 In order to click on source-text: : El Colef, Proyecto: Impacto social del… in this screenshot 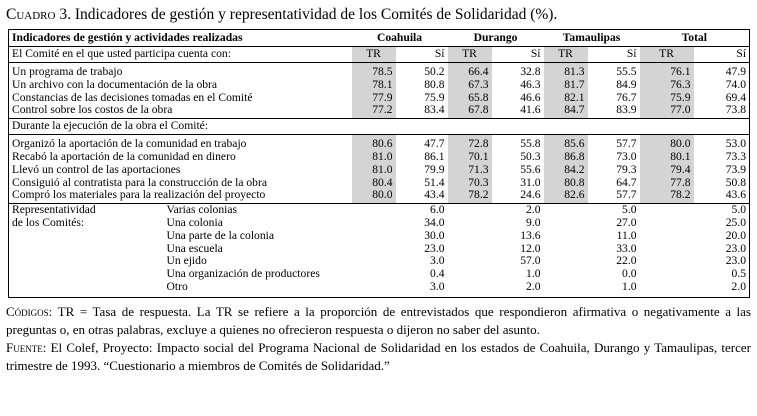, I will do `click(378, 356)`.